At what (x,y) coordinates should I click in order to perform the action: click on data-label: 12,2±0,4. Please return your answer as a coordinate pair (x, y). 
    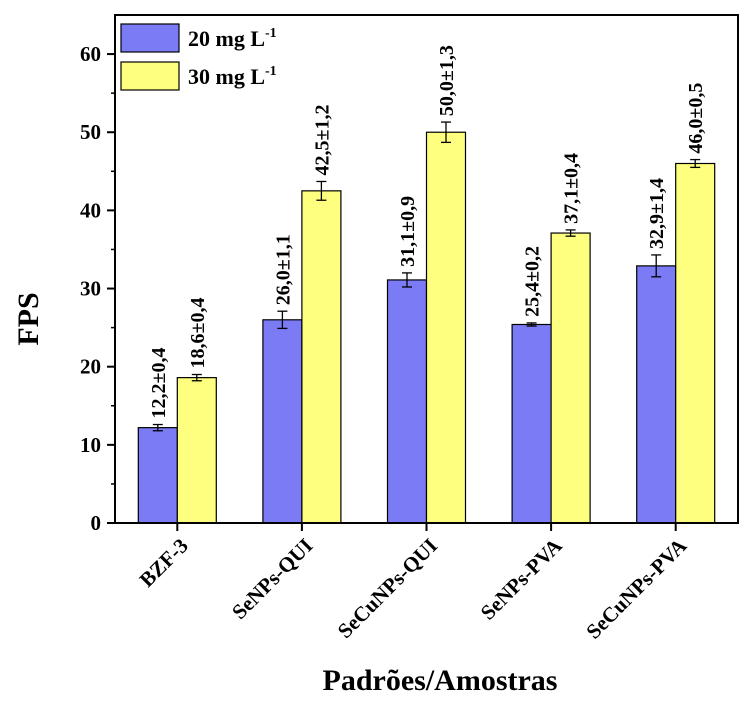
    Looking at the image, I should click on (159, 383).